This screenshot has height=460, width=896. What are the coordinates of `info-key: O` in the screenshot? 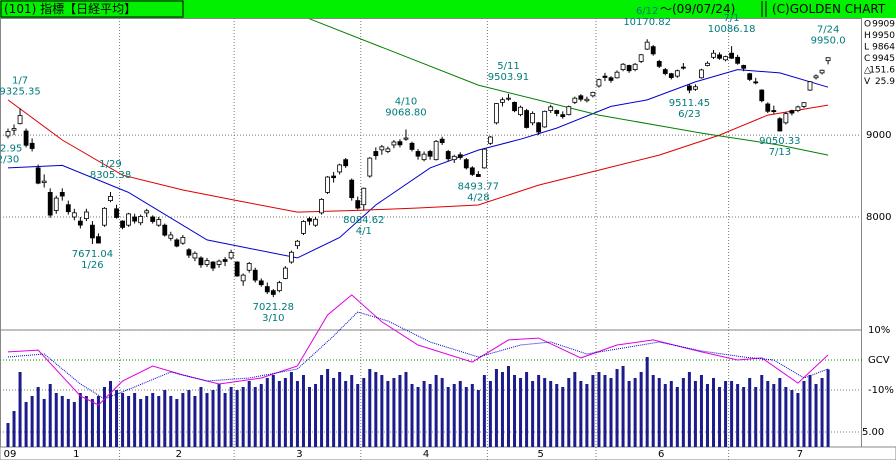 It's located at (867, 25).